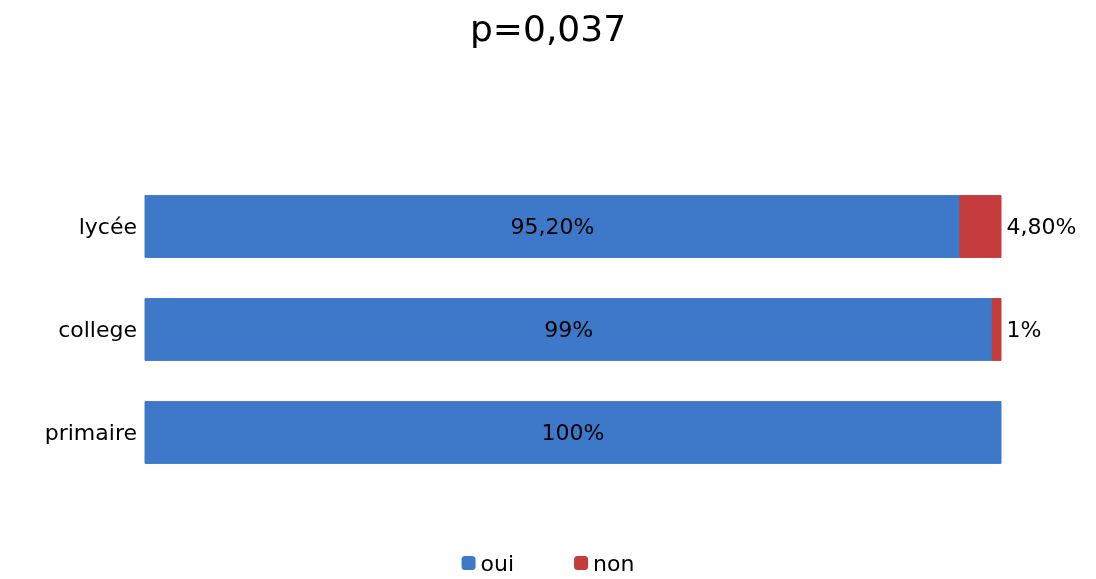 The width and height of the screenshot is (1096, 579). Describe the element at coordinates (548, 28) in the screenshot. I see `chart-title: p=0,037` at that location.